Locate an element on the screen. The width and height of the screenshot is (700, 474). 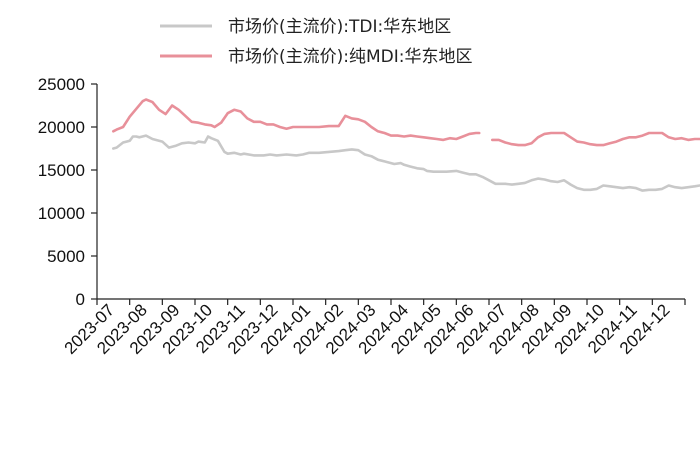
y-tick-label: 25000 is located at coordinates (61, 84).